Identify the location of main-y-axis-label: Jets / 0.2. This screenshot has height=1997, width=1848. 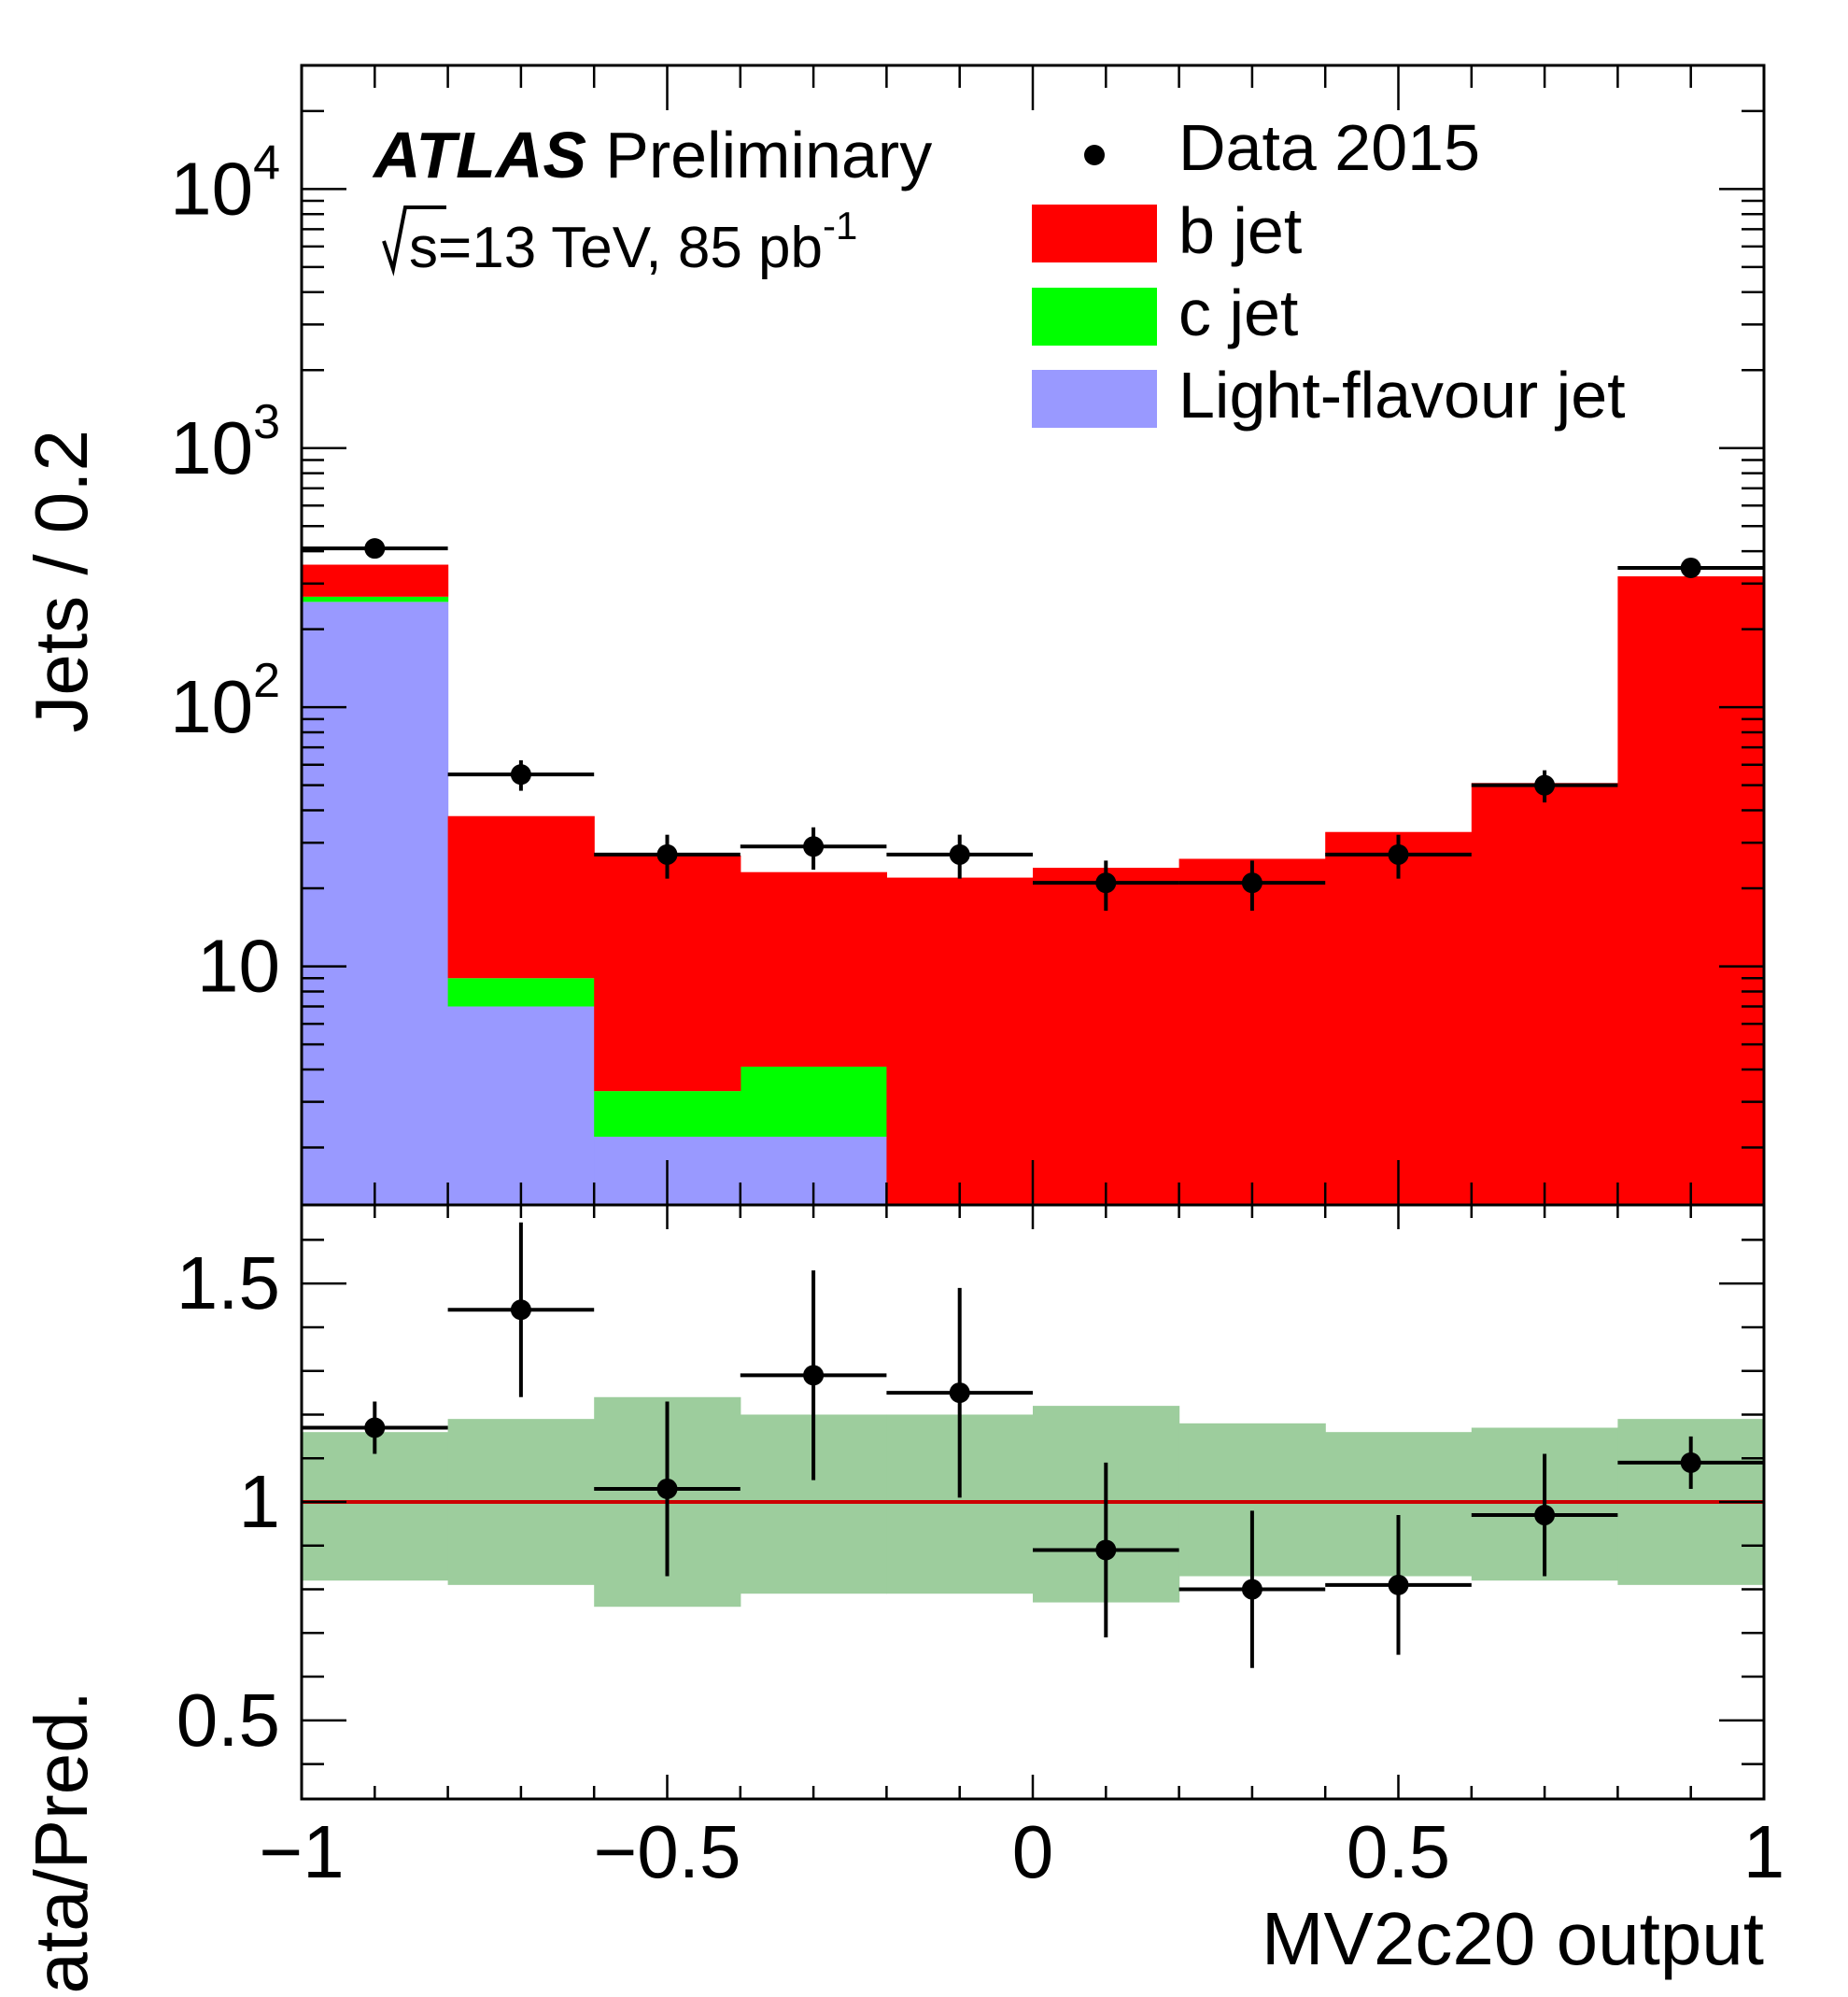
(61, 581).